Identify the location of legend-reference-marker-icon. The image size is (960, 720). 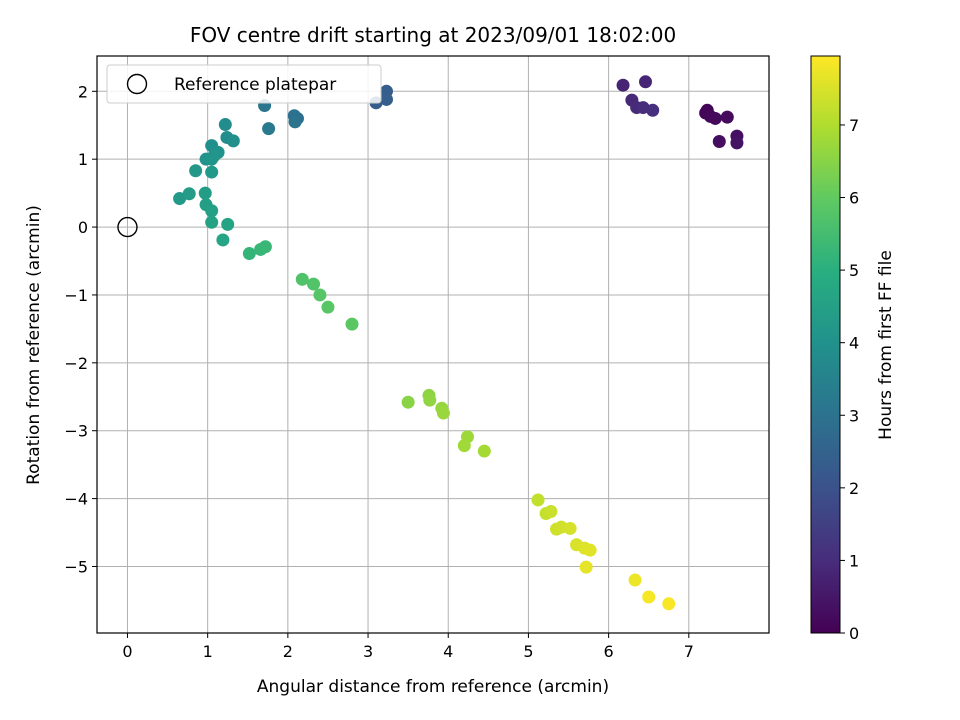
(137, 84).